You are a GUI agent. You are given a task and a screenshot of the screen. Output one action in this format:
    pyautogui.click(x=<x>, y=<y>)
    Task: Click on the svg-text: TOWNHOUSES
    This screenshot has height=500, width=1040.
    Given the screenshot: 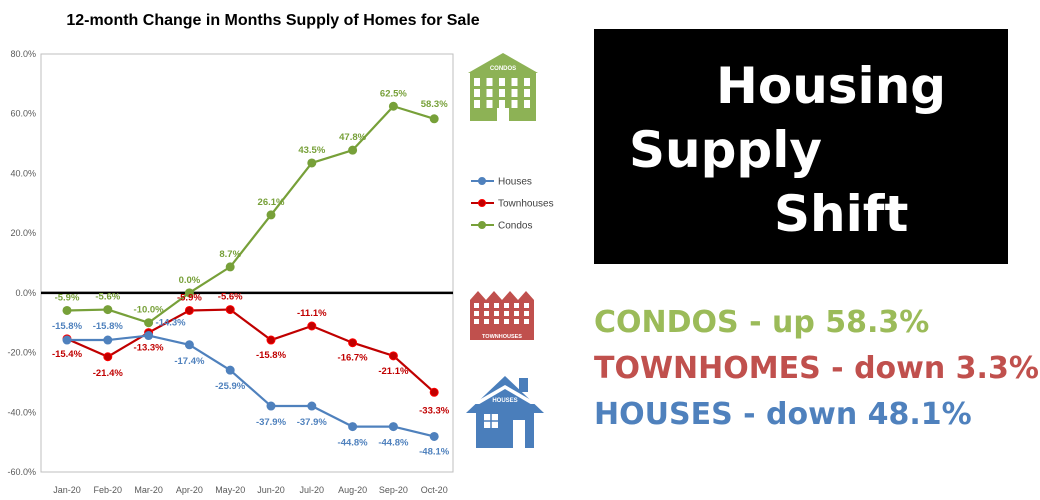 What is the action you would take?
    pyautogui.click(x=502, y=337)
    